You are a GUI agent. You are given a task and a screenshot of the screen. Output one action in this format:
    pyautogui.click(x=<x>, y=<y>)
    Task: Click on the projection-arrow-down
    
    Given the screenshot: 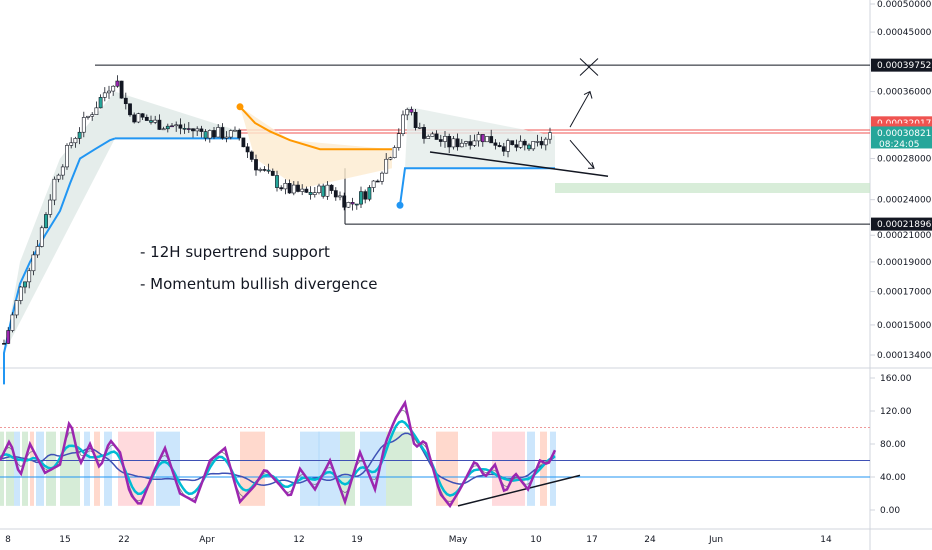 What is the action you would take?
    pyautogui.click(x=582, y=154)
    